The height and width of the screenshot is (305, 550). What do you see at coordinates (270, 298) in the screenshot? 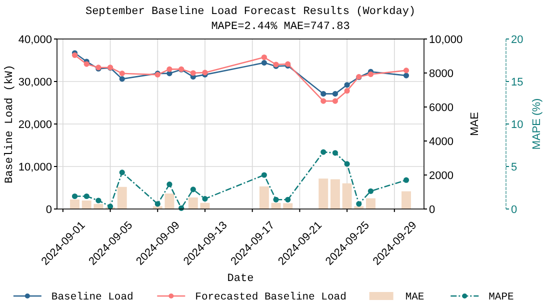
I see `legend-label: Forecasted Baseline Load` at bounding box center [270, 298].